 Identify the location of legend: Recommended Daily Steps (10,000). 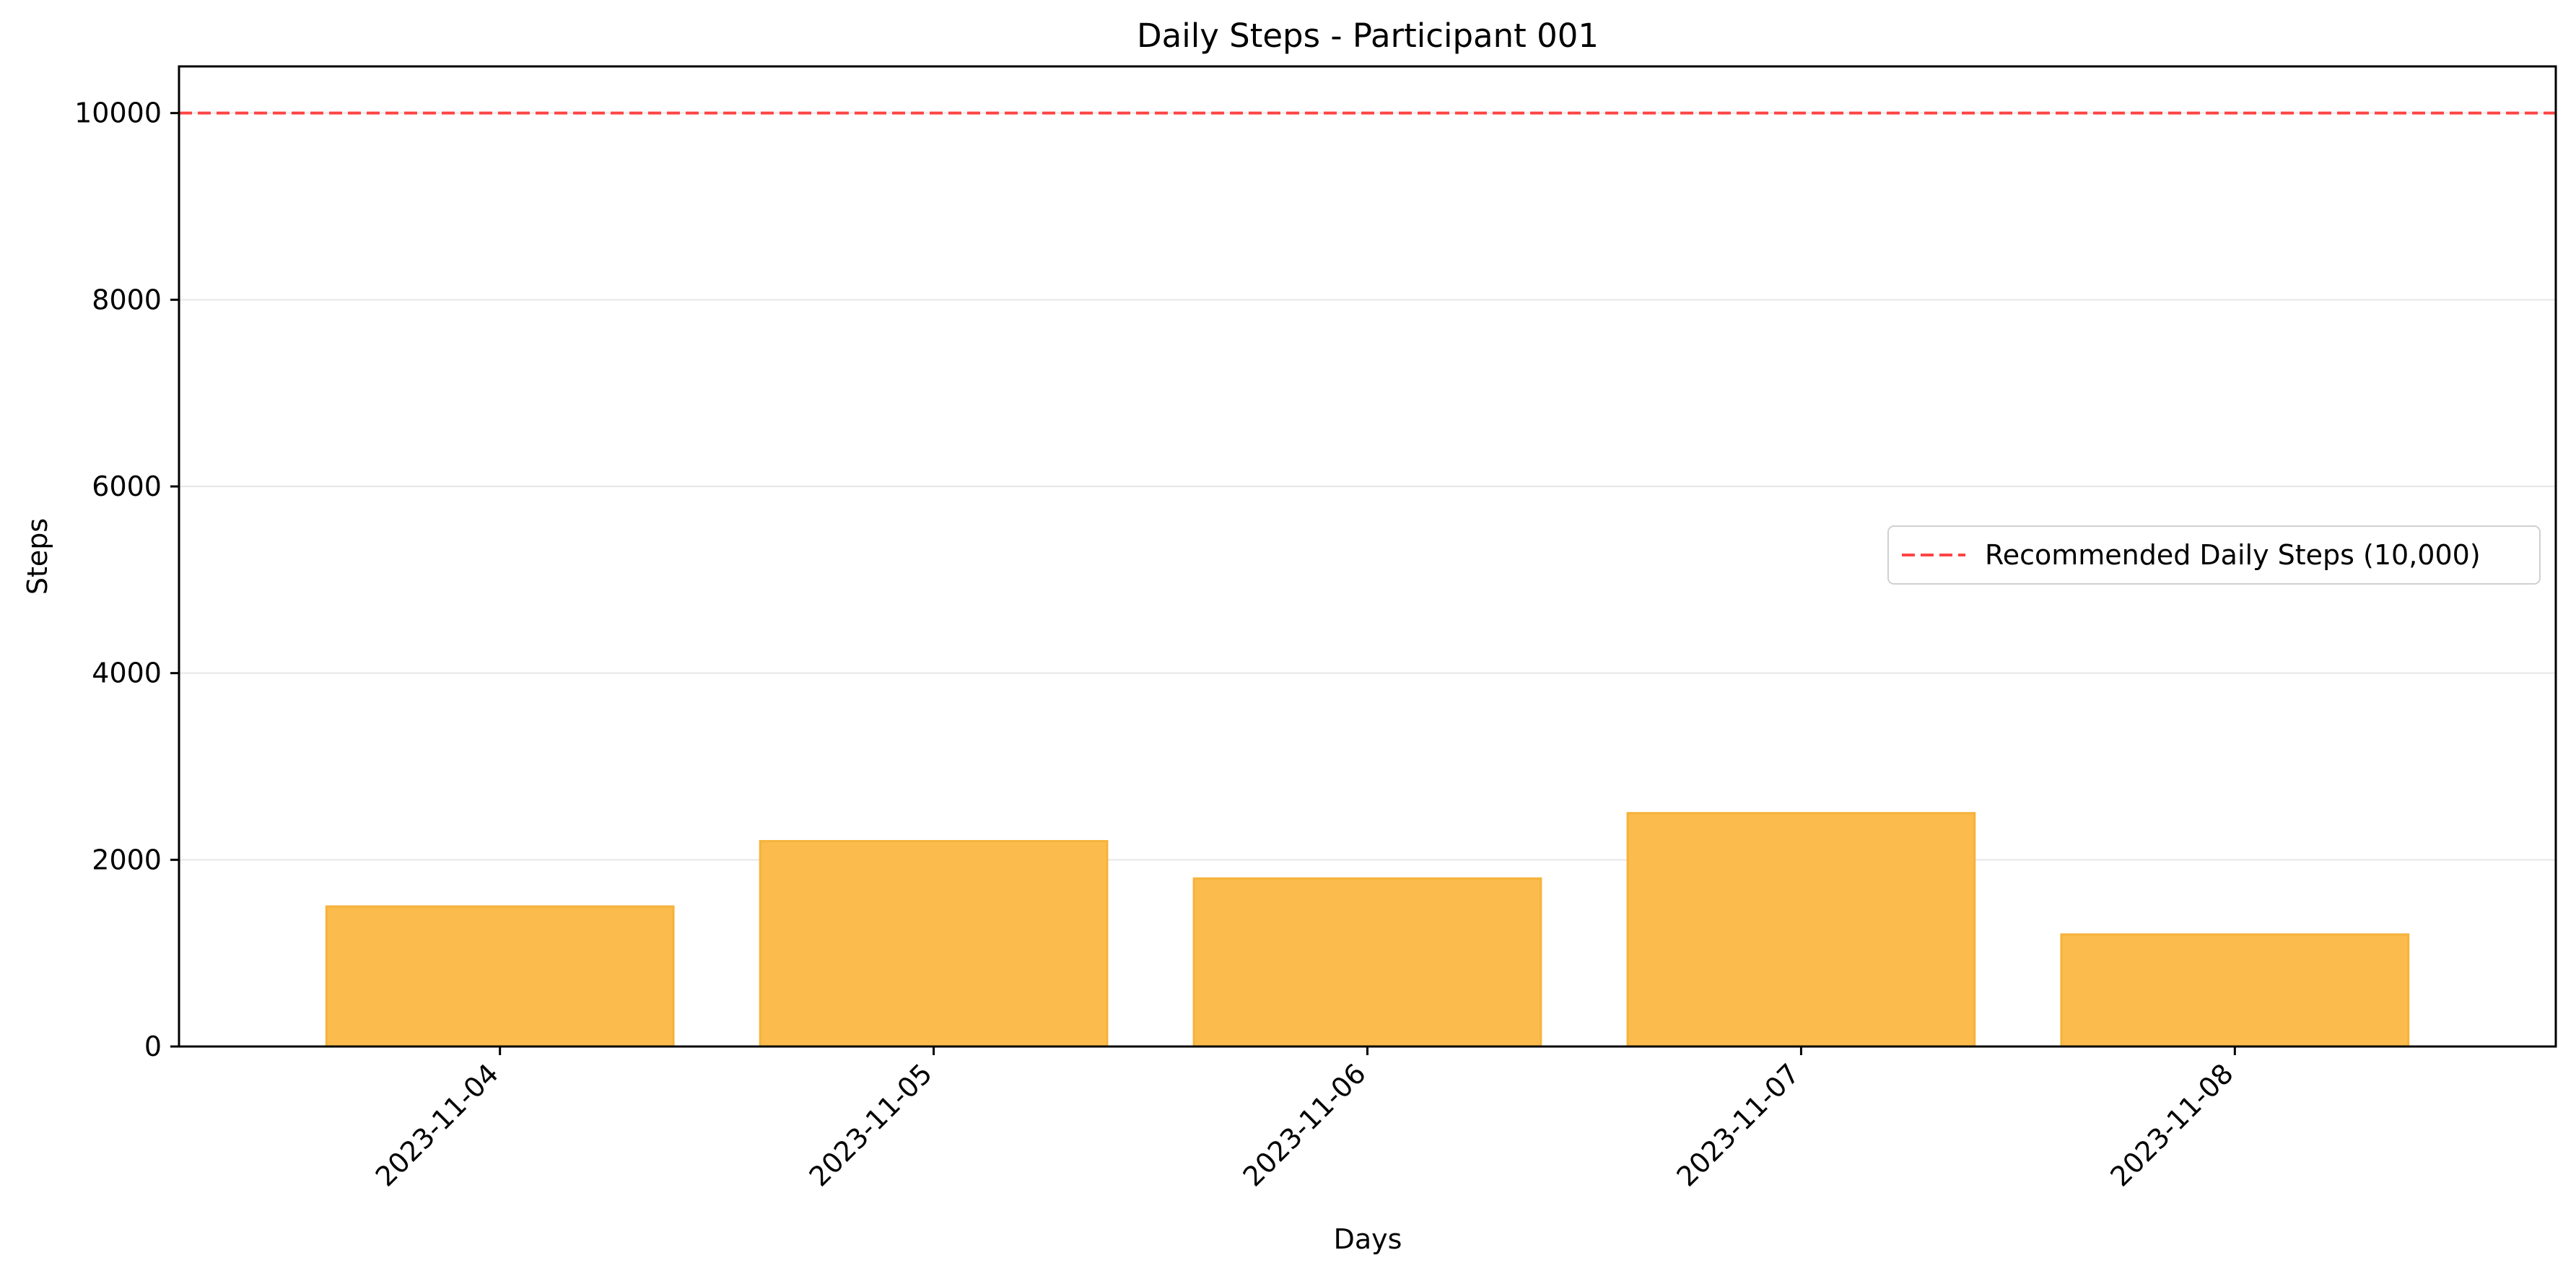
(2214, 555).